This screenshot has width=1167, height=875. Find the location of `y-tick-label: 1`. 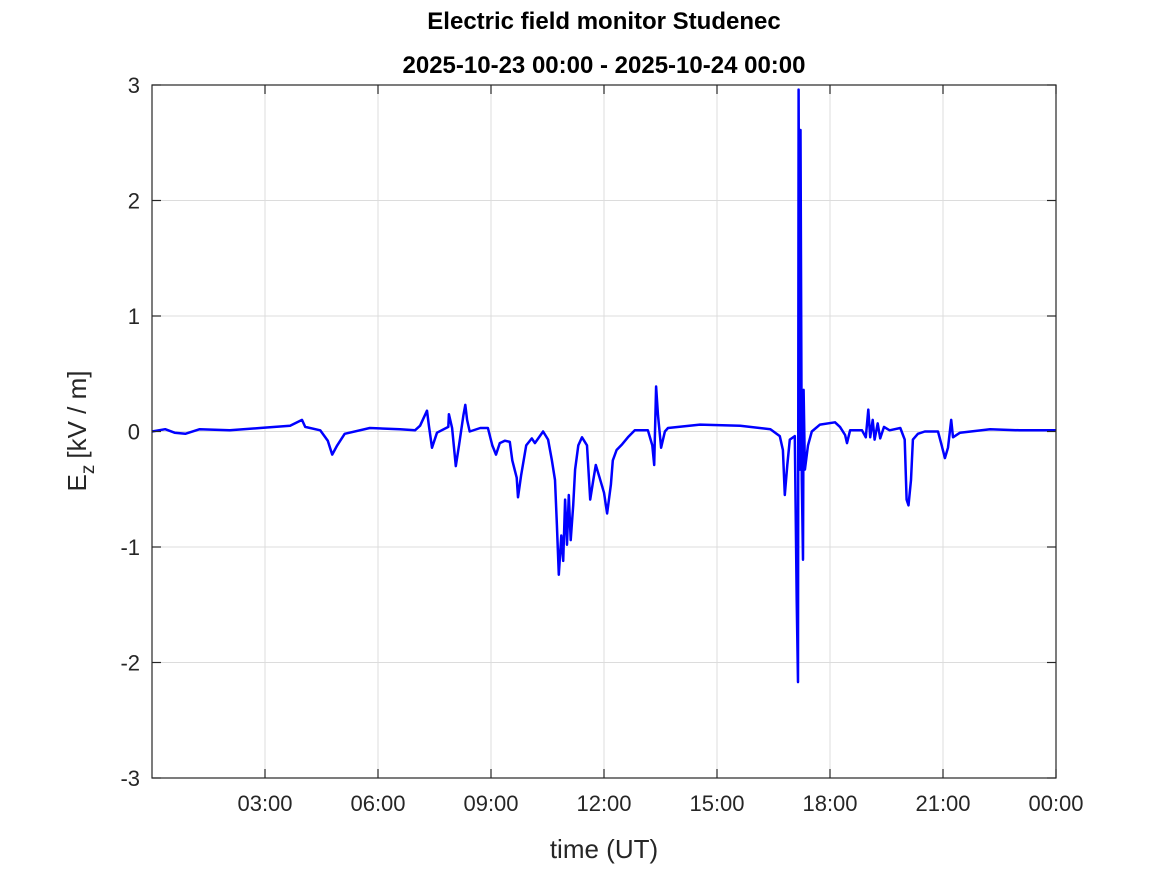

y-tick-label: 1 is located at coordinates (134, 316).